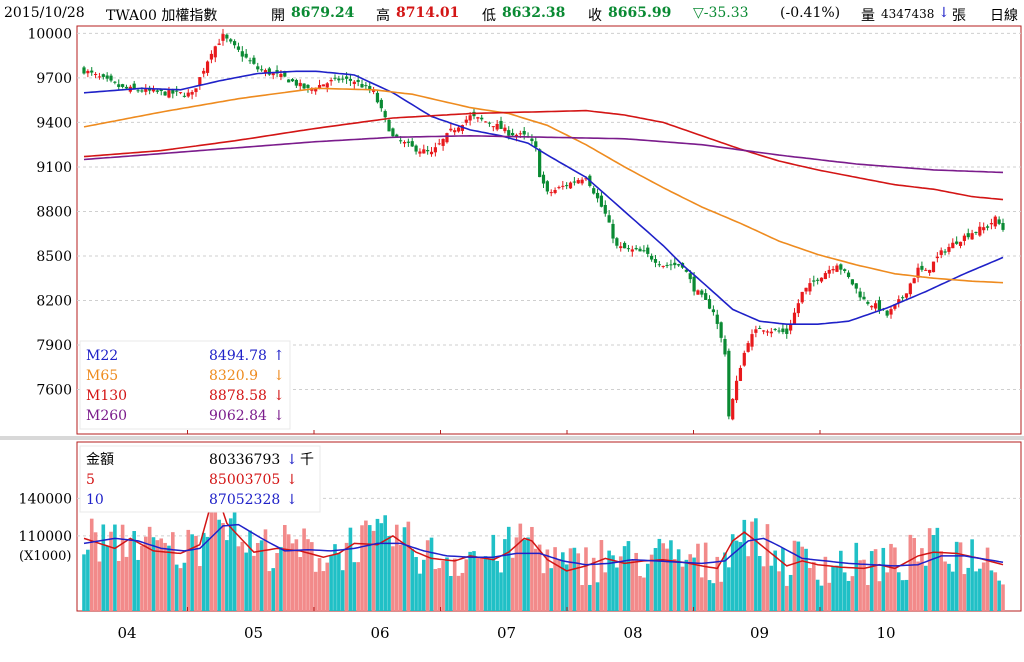 This screenshot has width=1024, height=662. What do you see at coordinates (292, 500) in the screenshot?
I see `volume-legend-arrow: ↓` at bounding box center [292, 500].